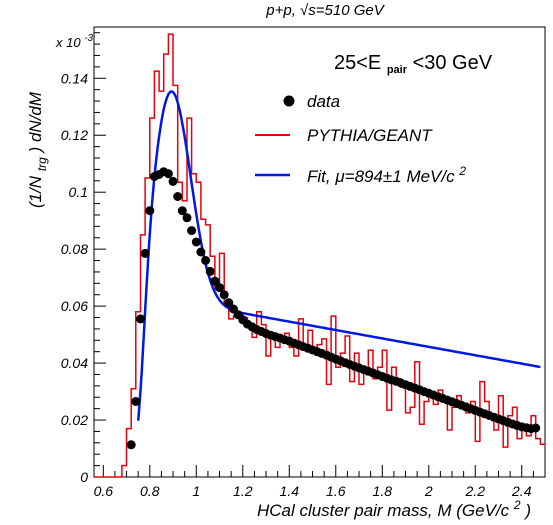 This screenshot has width=553, height=525. Describe the element at coordinates (336, 491) in the screenshot. I see `x-tick-label: 1.6` at that location.